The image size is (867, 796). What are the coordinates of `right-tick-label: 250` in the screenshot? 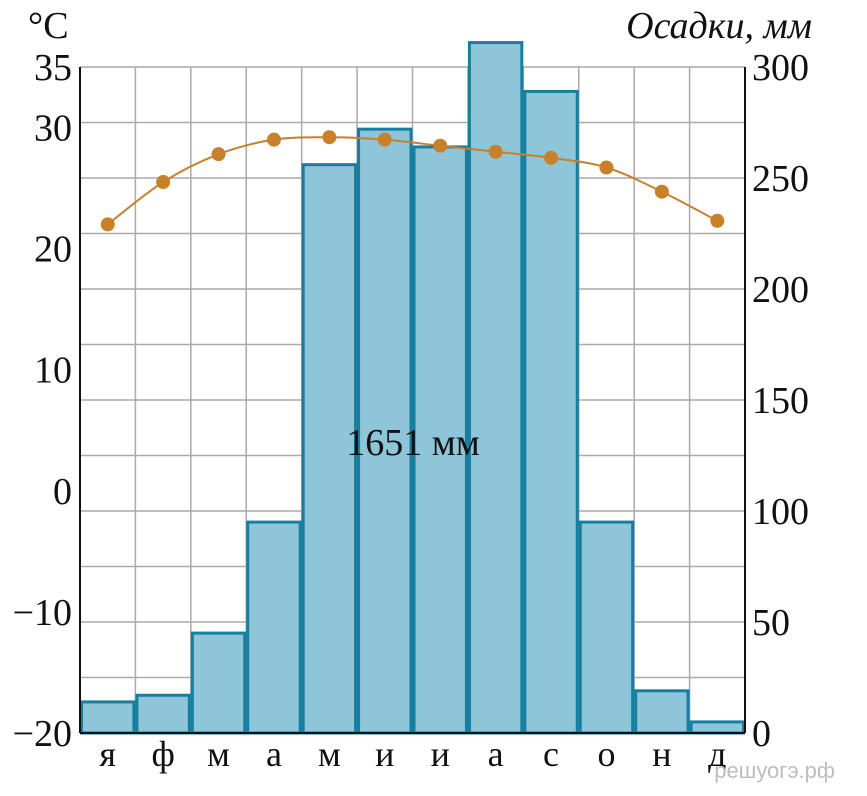 It's located at (780, 179).